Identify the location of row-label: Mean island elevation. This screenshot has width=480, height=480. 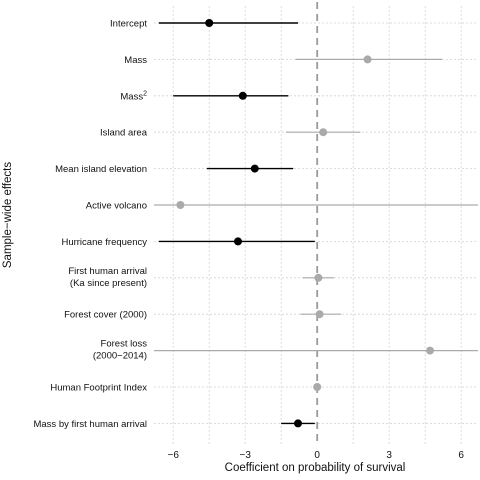
(101, 169).